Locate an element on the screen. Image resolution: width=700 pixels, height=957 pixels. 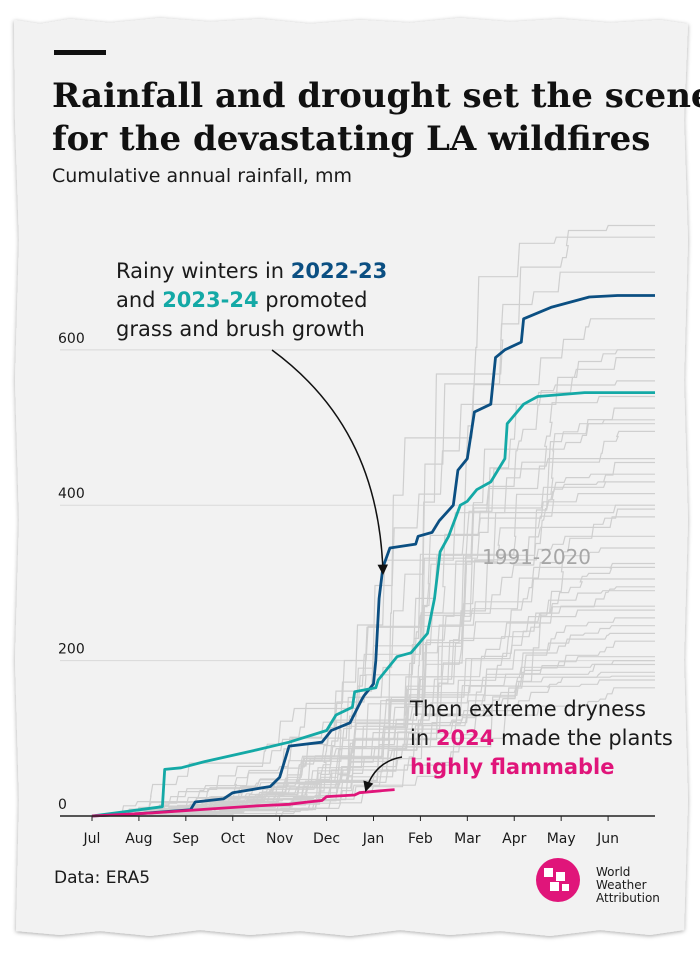
annotation-top-text-2b: promoted is located at coordinates (313, 300).